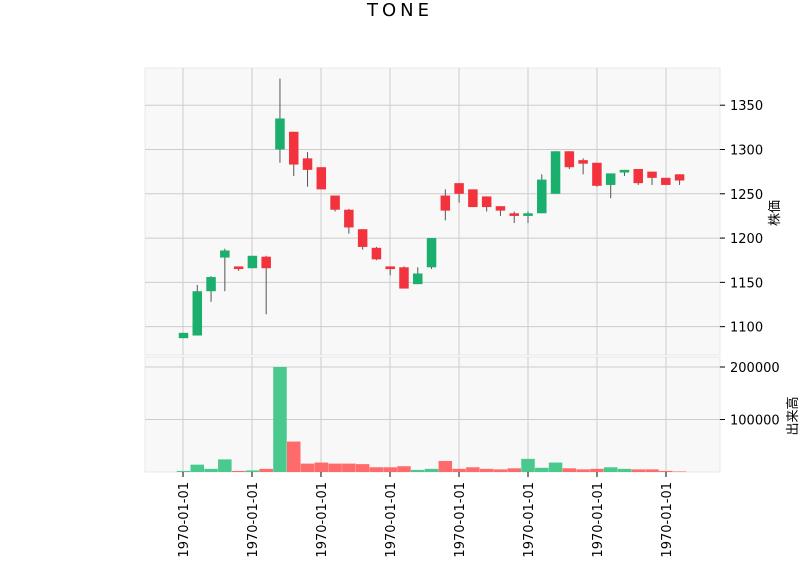 This screenshot has width=800, height=575. What do you see at coordinates (431, 419) in the screenshot?
I see `volume-bars` at bounding box center [431, 419].